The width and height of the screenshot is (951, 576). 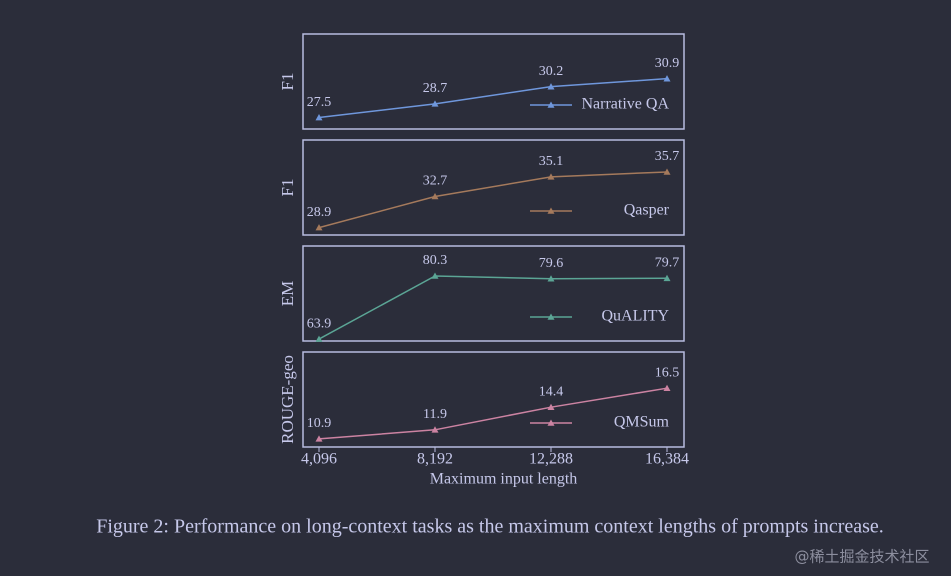 I want to click on legend-label: QMSum, so click(x=642, y=422).